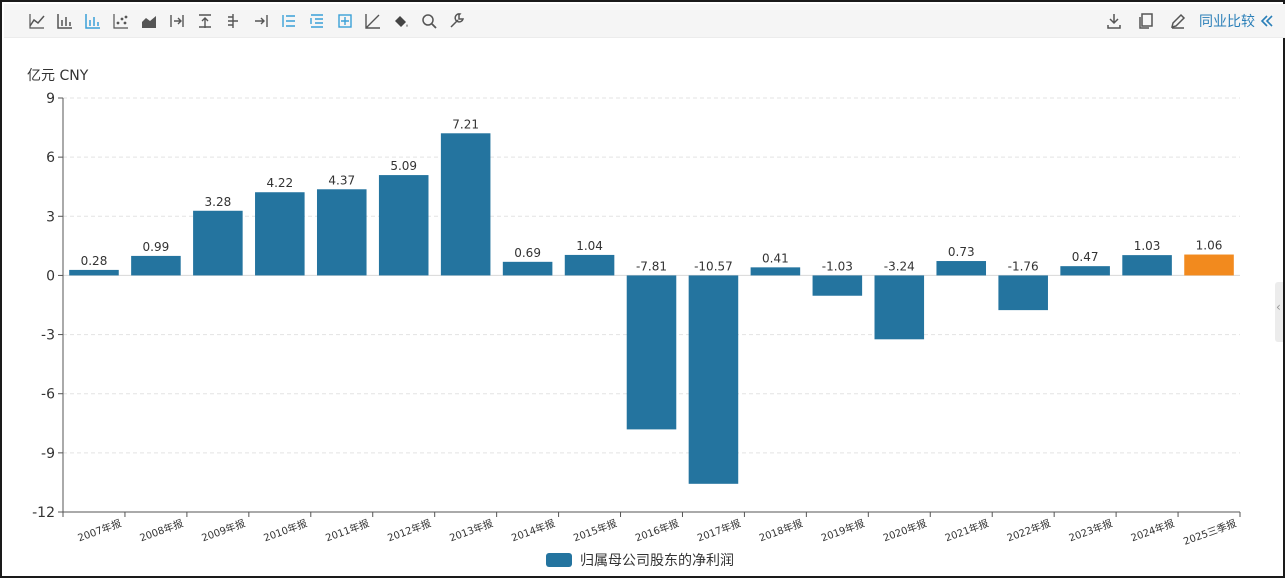 This screenshot has height=578, width=1285. Describe the element at coordinates (48, 395) in the screenshot. I see `y-tick-label: -6` at that location.